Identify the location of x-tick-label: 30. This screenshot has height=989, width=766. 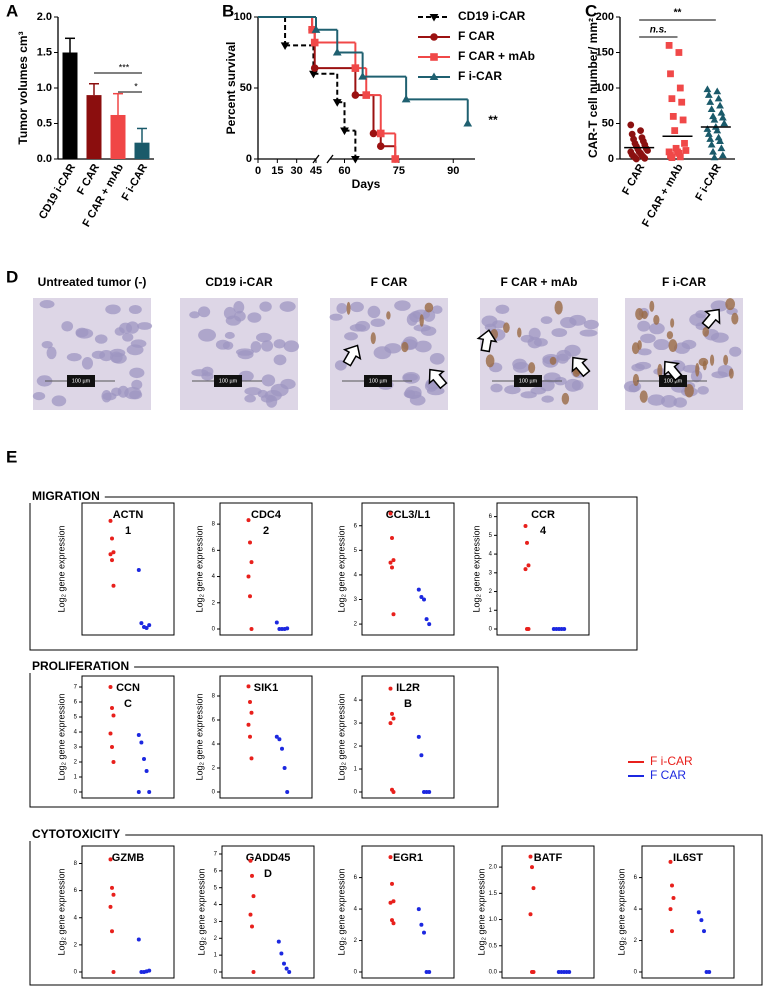
(297, 171).